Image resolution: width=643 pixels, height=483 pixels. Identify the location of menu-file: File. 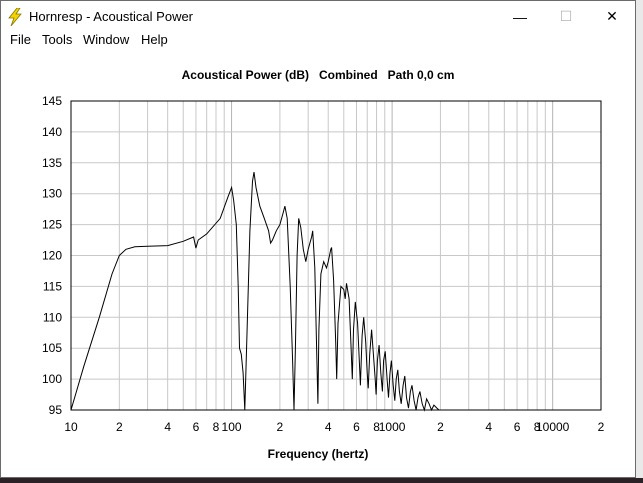
(20, 39).